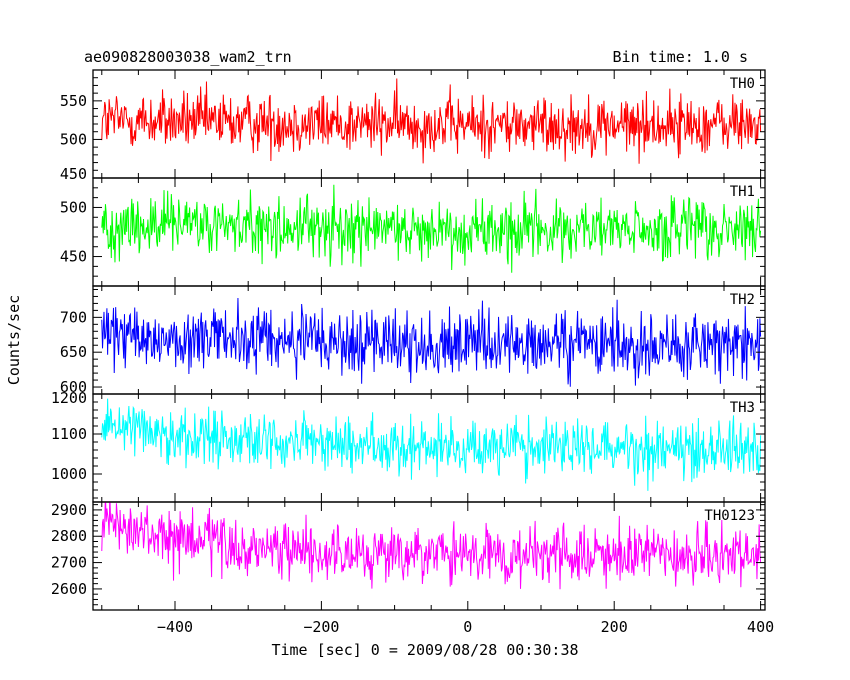  What do you see at coordinates (69, 398) in the screenshot?
I see `y-tick-label: 1200` at bounding box center [69, 398].